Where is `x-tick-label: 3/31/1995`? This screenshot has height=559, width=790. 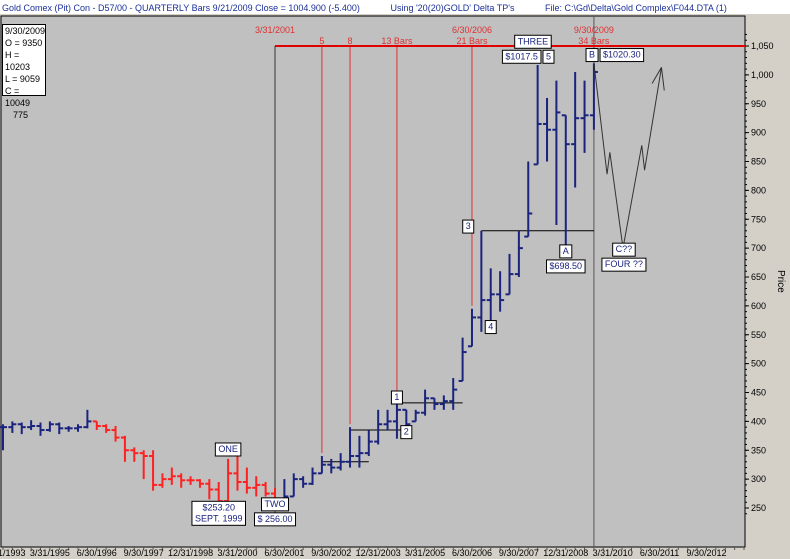 x-tick-label: 3/31/1995 is located at coordinates (50, 553).